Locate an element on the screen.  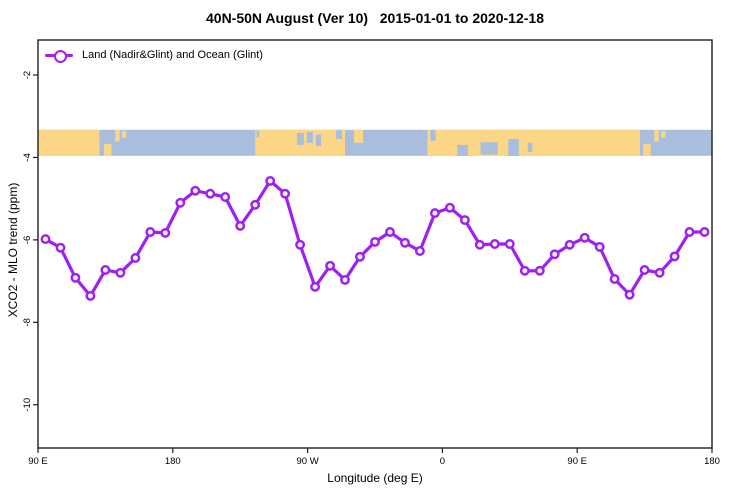
map-land-segment is located at coordinates (69, 142).